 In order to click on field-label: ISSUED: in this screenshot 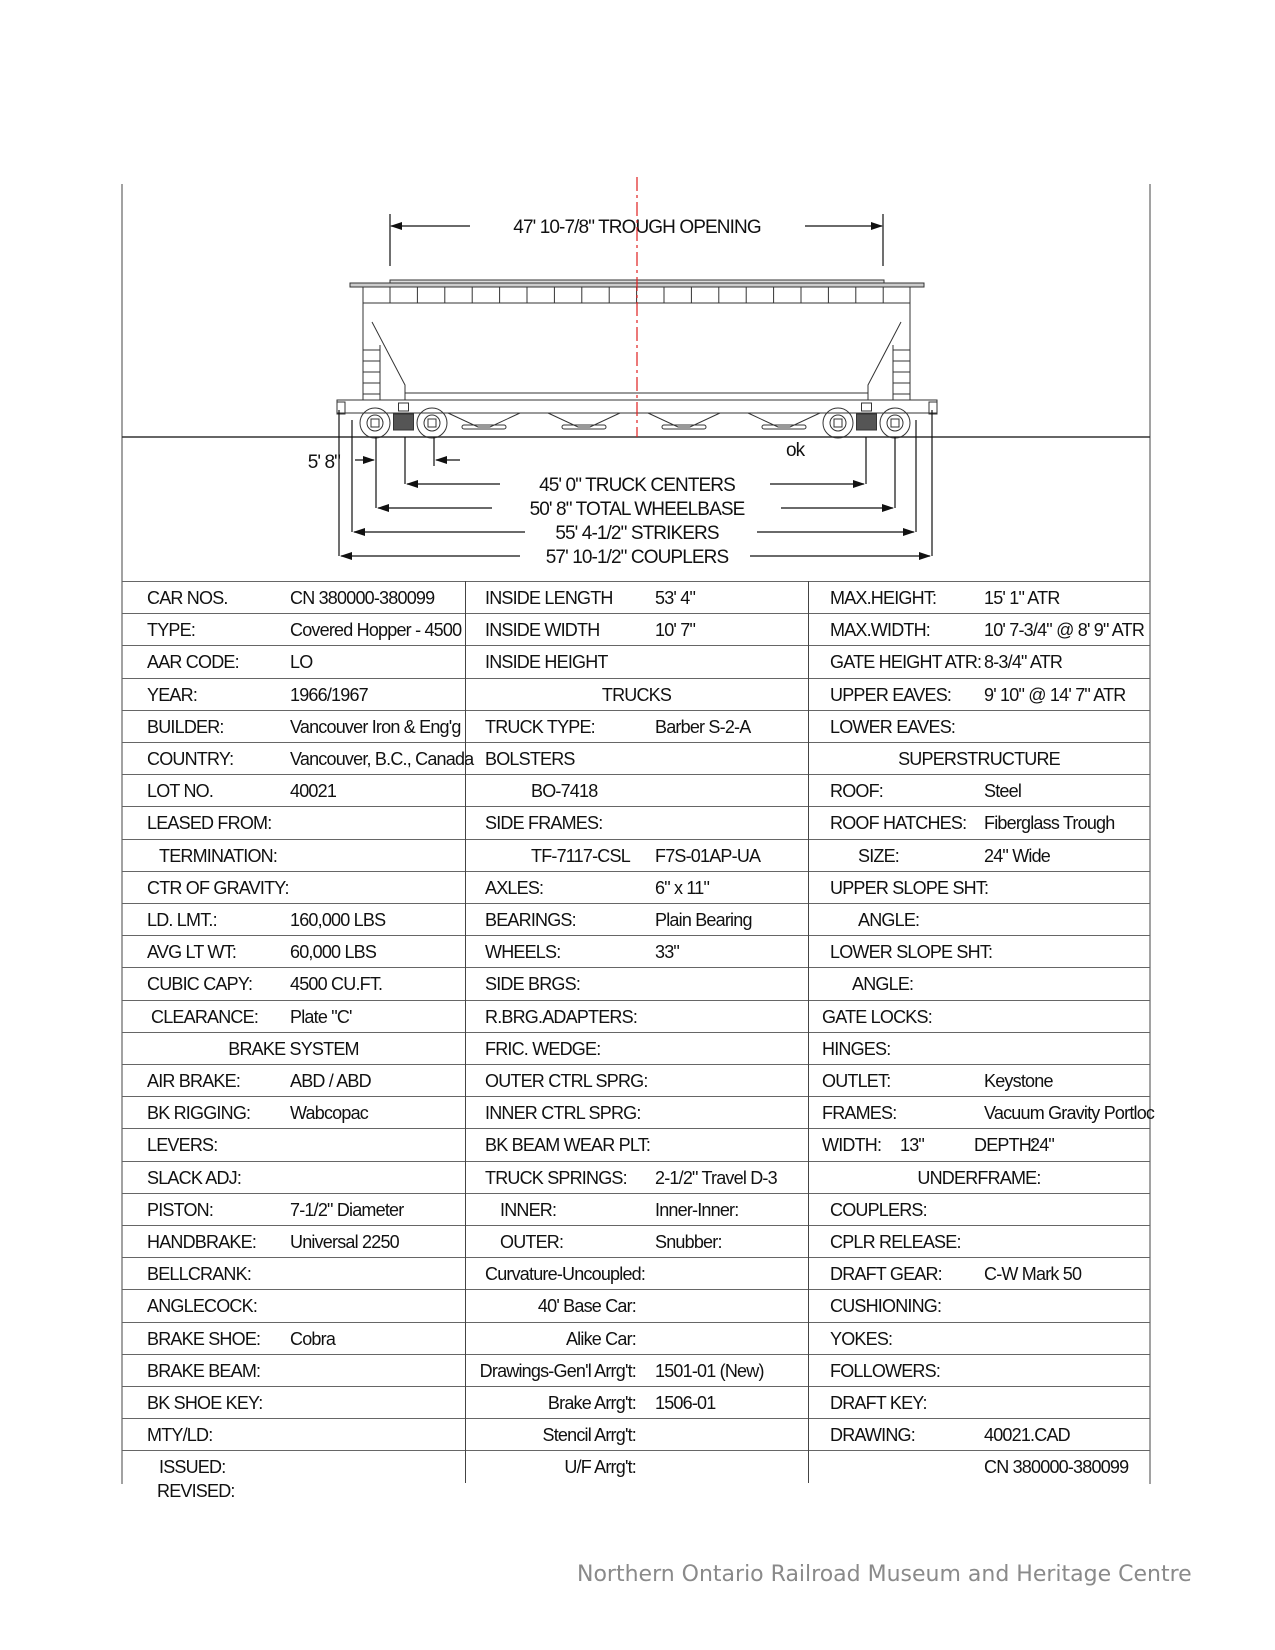, I will do `click(192, 1467)`.